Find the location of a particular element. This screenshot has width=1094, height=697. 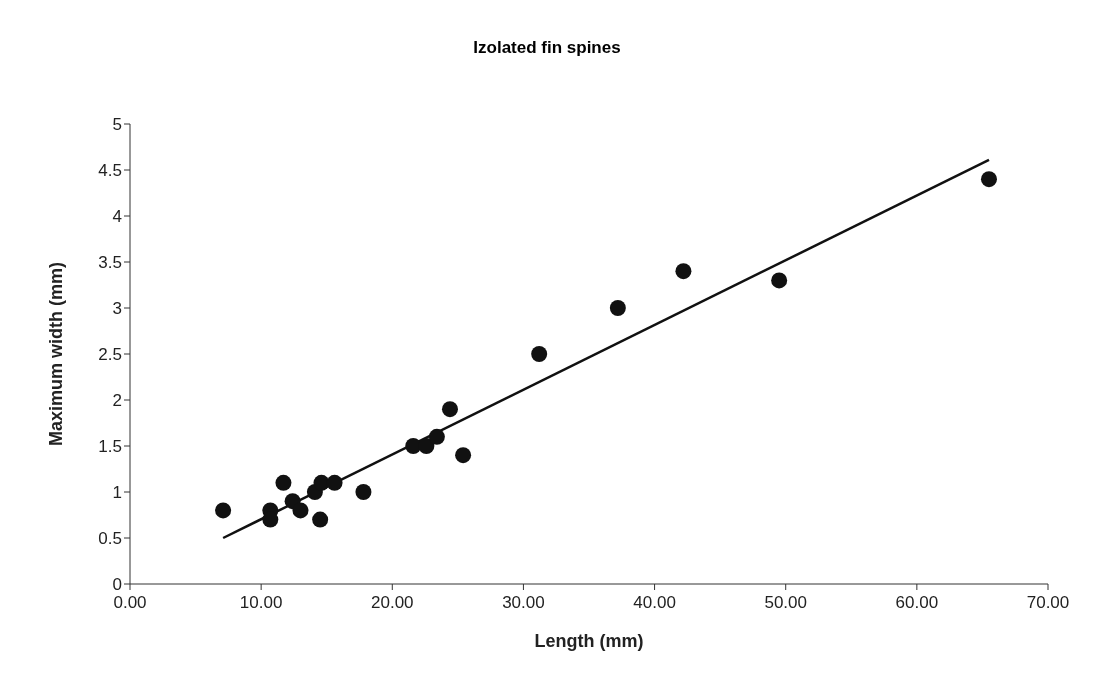

x-tick-label: 30.00 is located at coordinates (523, 603).